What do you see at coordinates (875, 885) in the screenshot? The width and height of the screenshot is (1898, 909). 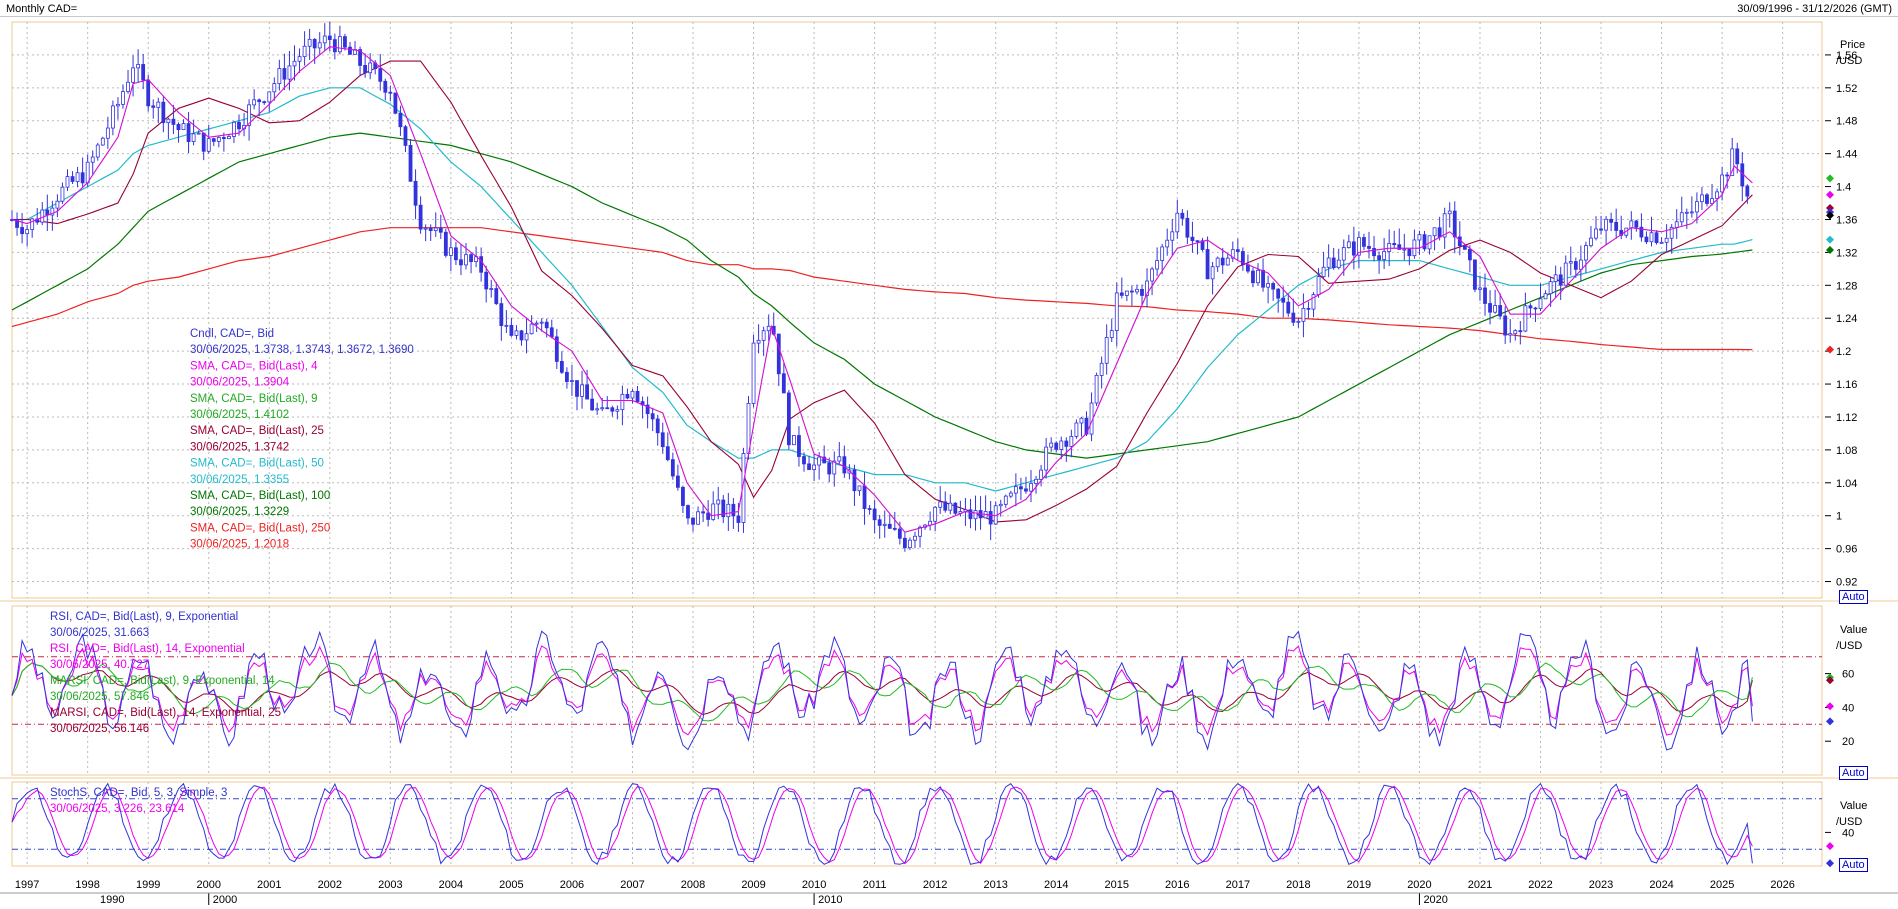 I see `year-tick-label: 2011` at bounding box center [875, 885].